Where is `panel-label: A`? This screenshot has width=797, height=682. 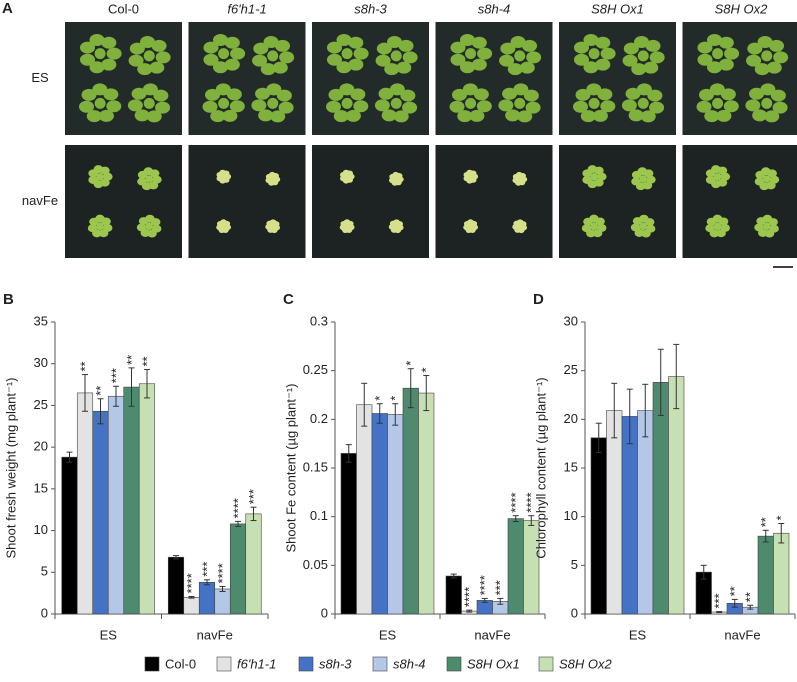
panel-label: A is located at coordinates (7, 8).